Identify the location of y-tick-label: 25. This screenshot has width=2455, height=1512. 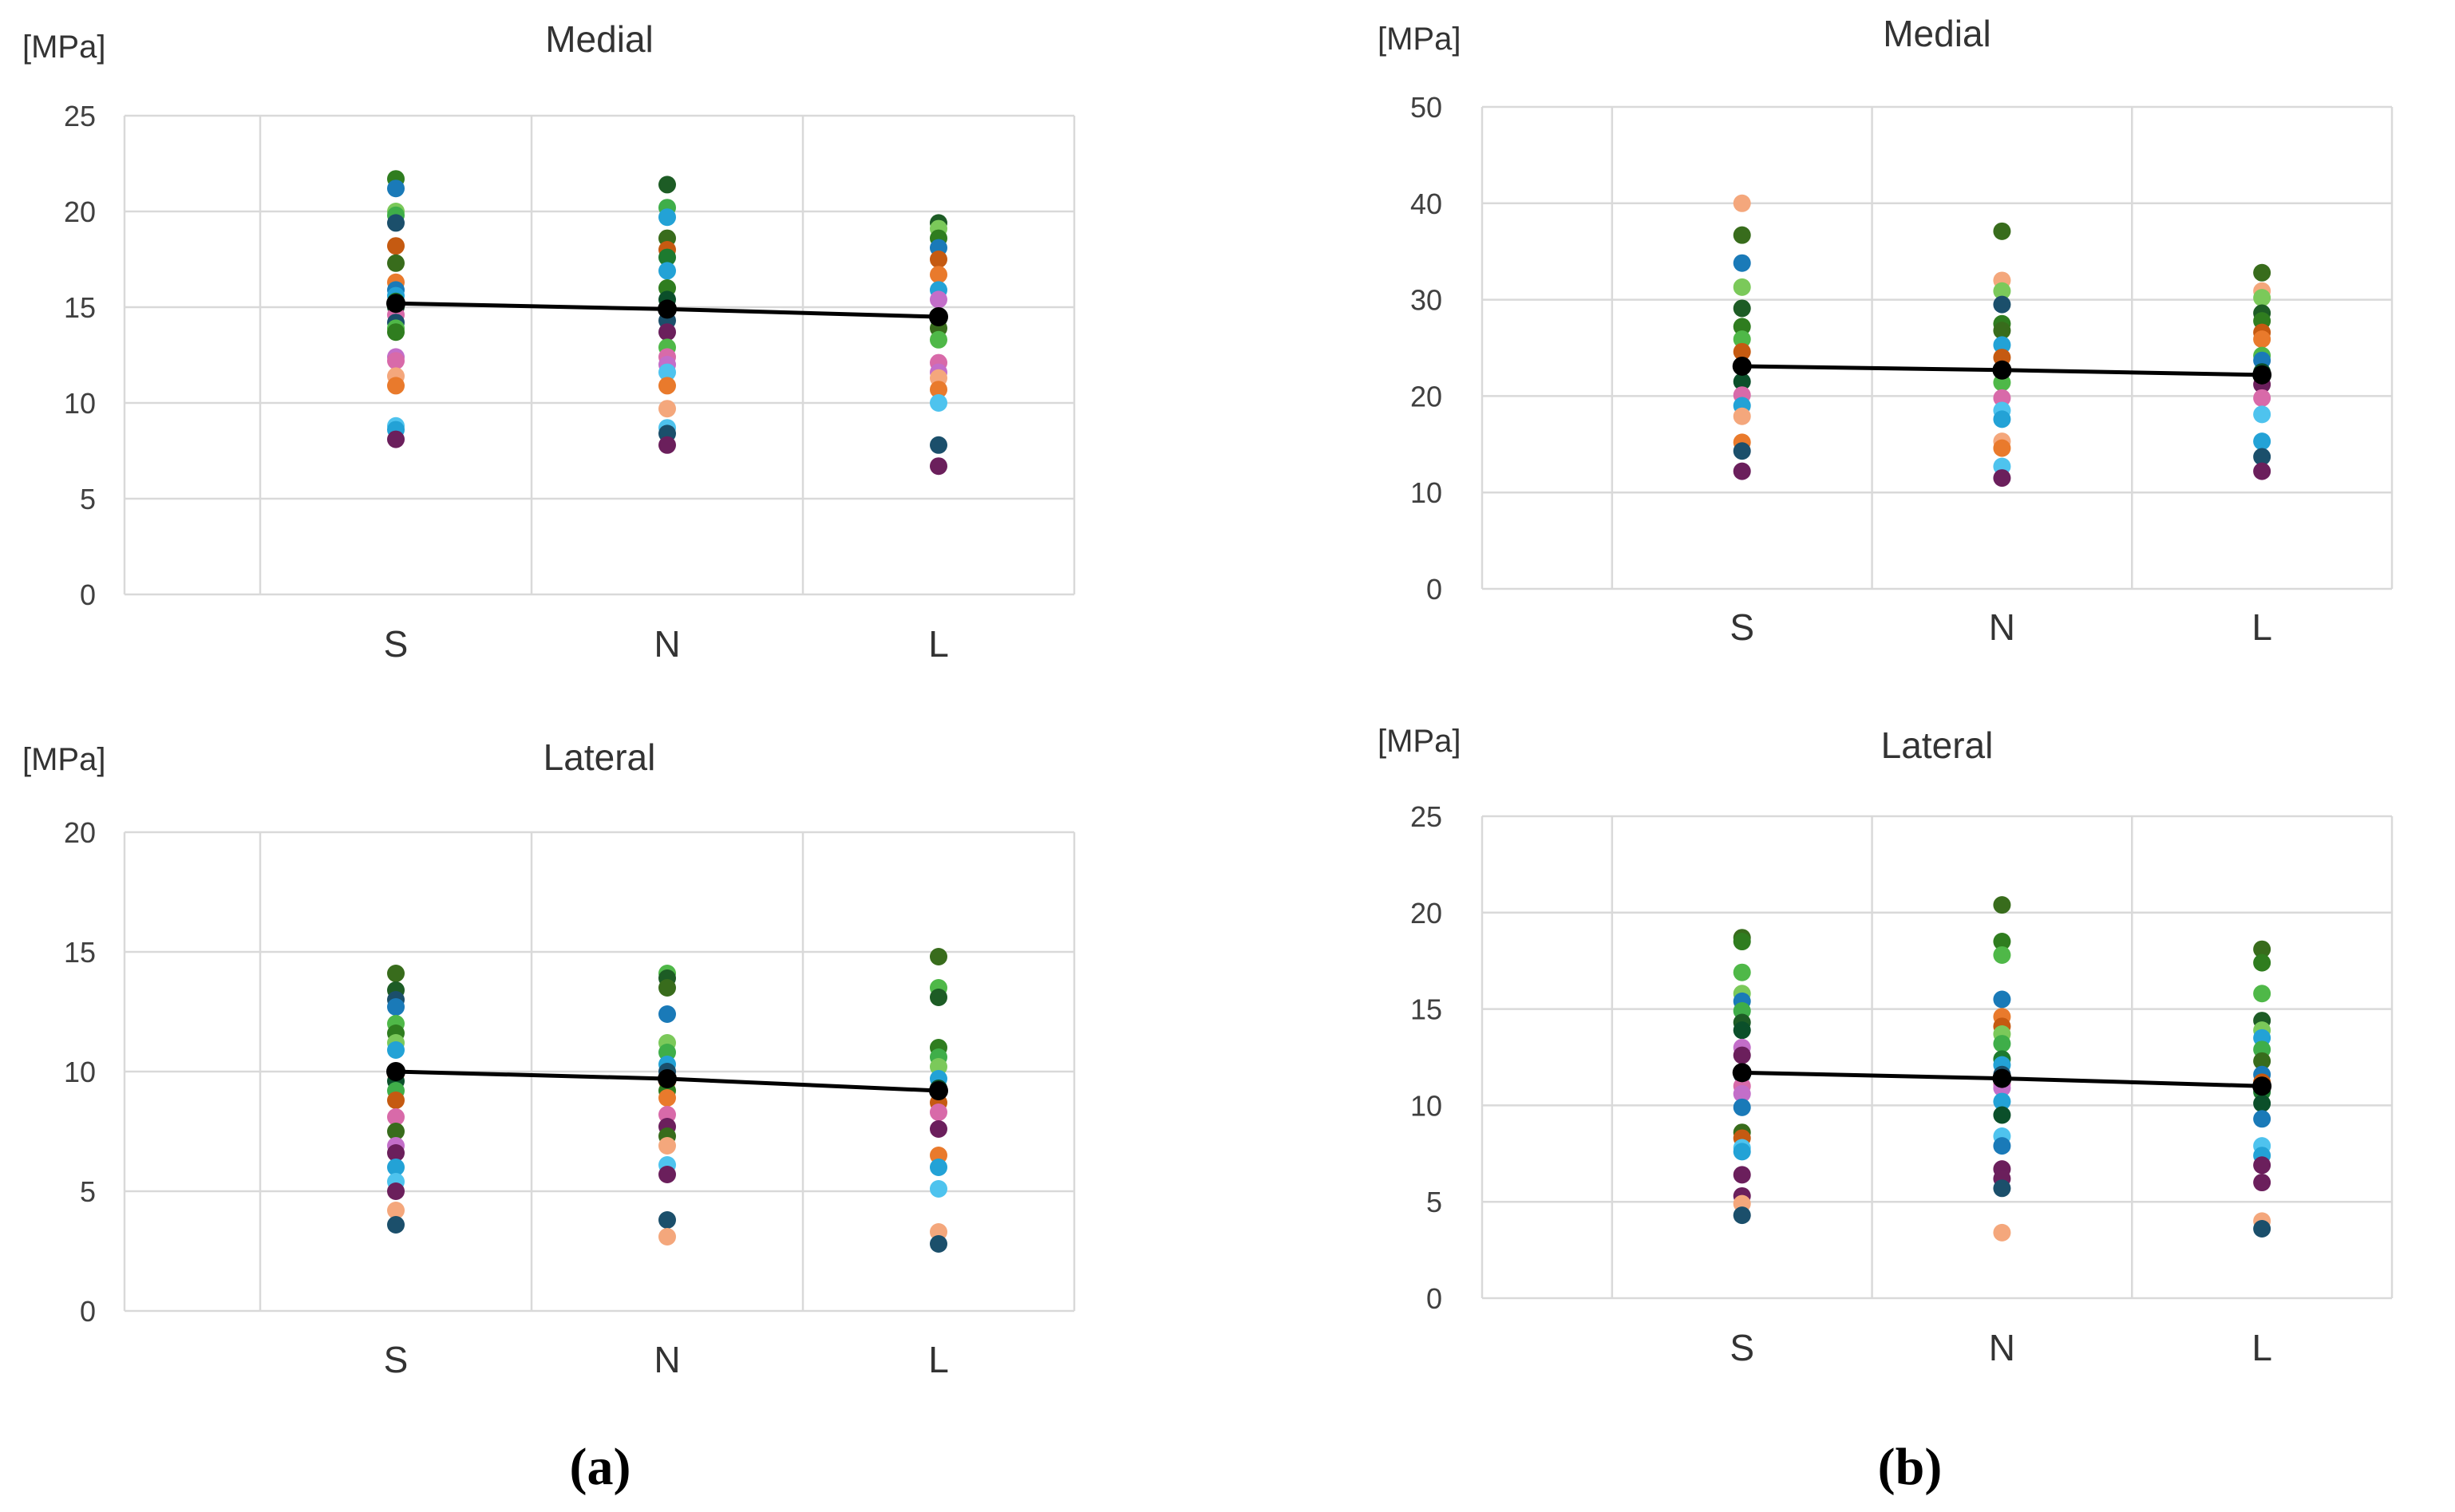
(1426, 816).